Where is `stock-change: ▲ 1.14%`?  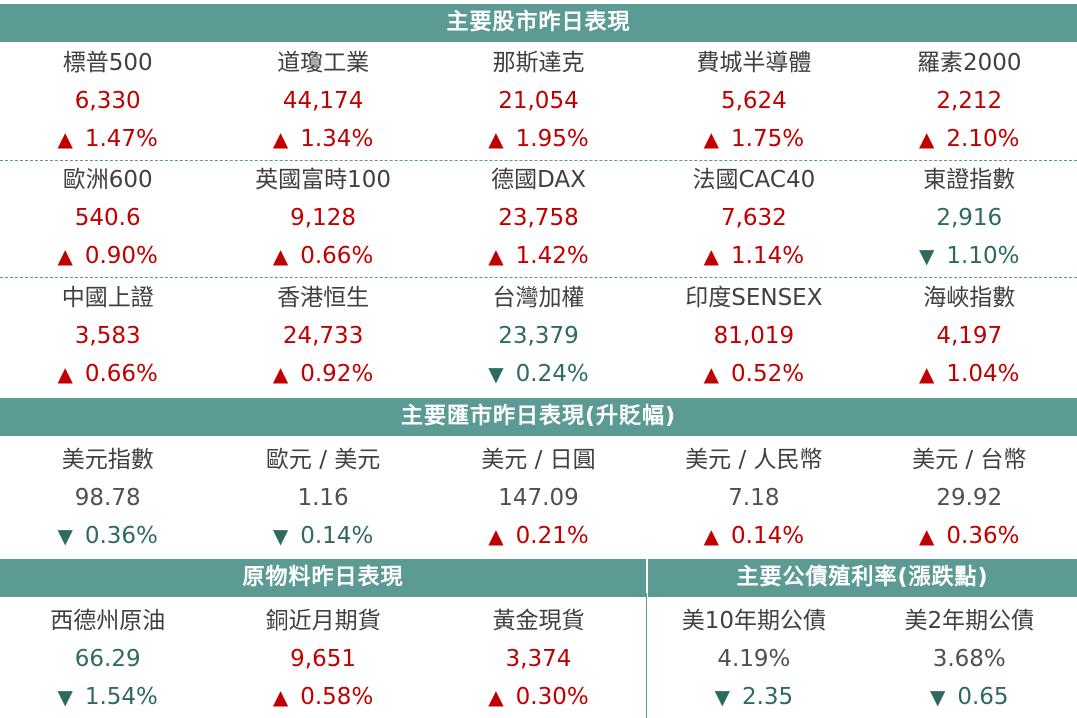
stock-change: ▲ 1.14% is located at coordinates (753, 256).